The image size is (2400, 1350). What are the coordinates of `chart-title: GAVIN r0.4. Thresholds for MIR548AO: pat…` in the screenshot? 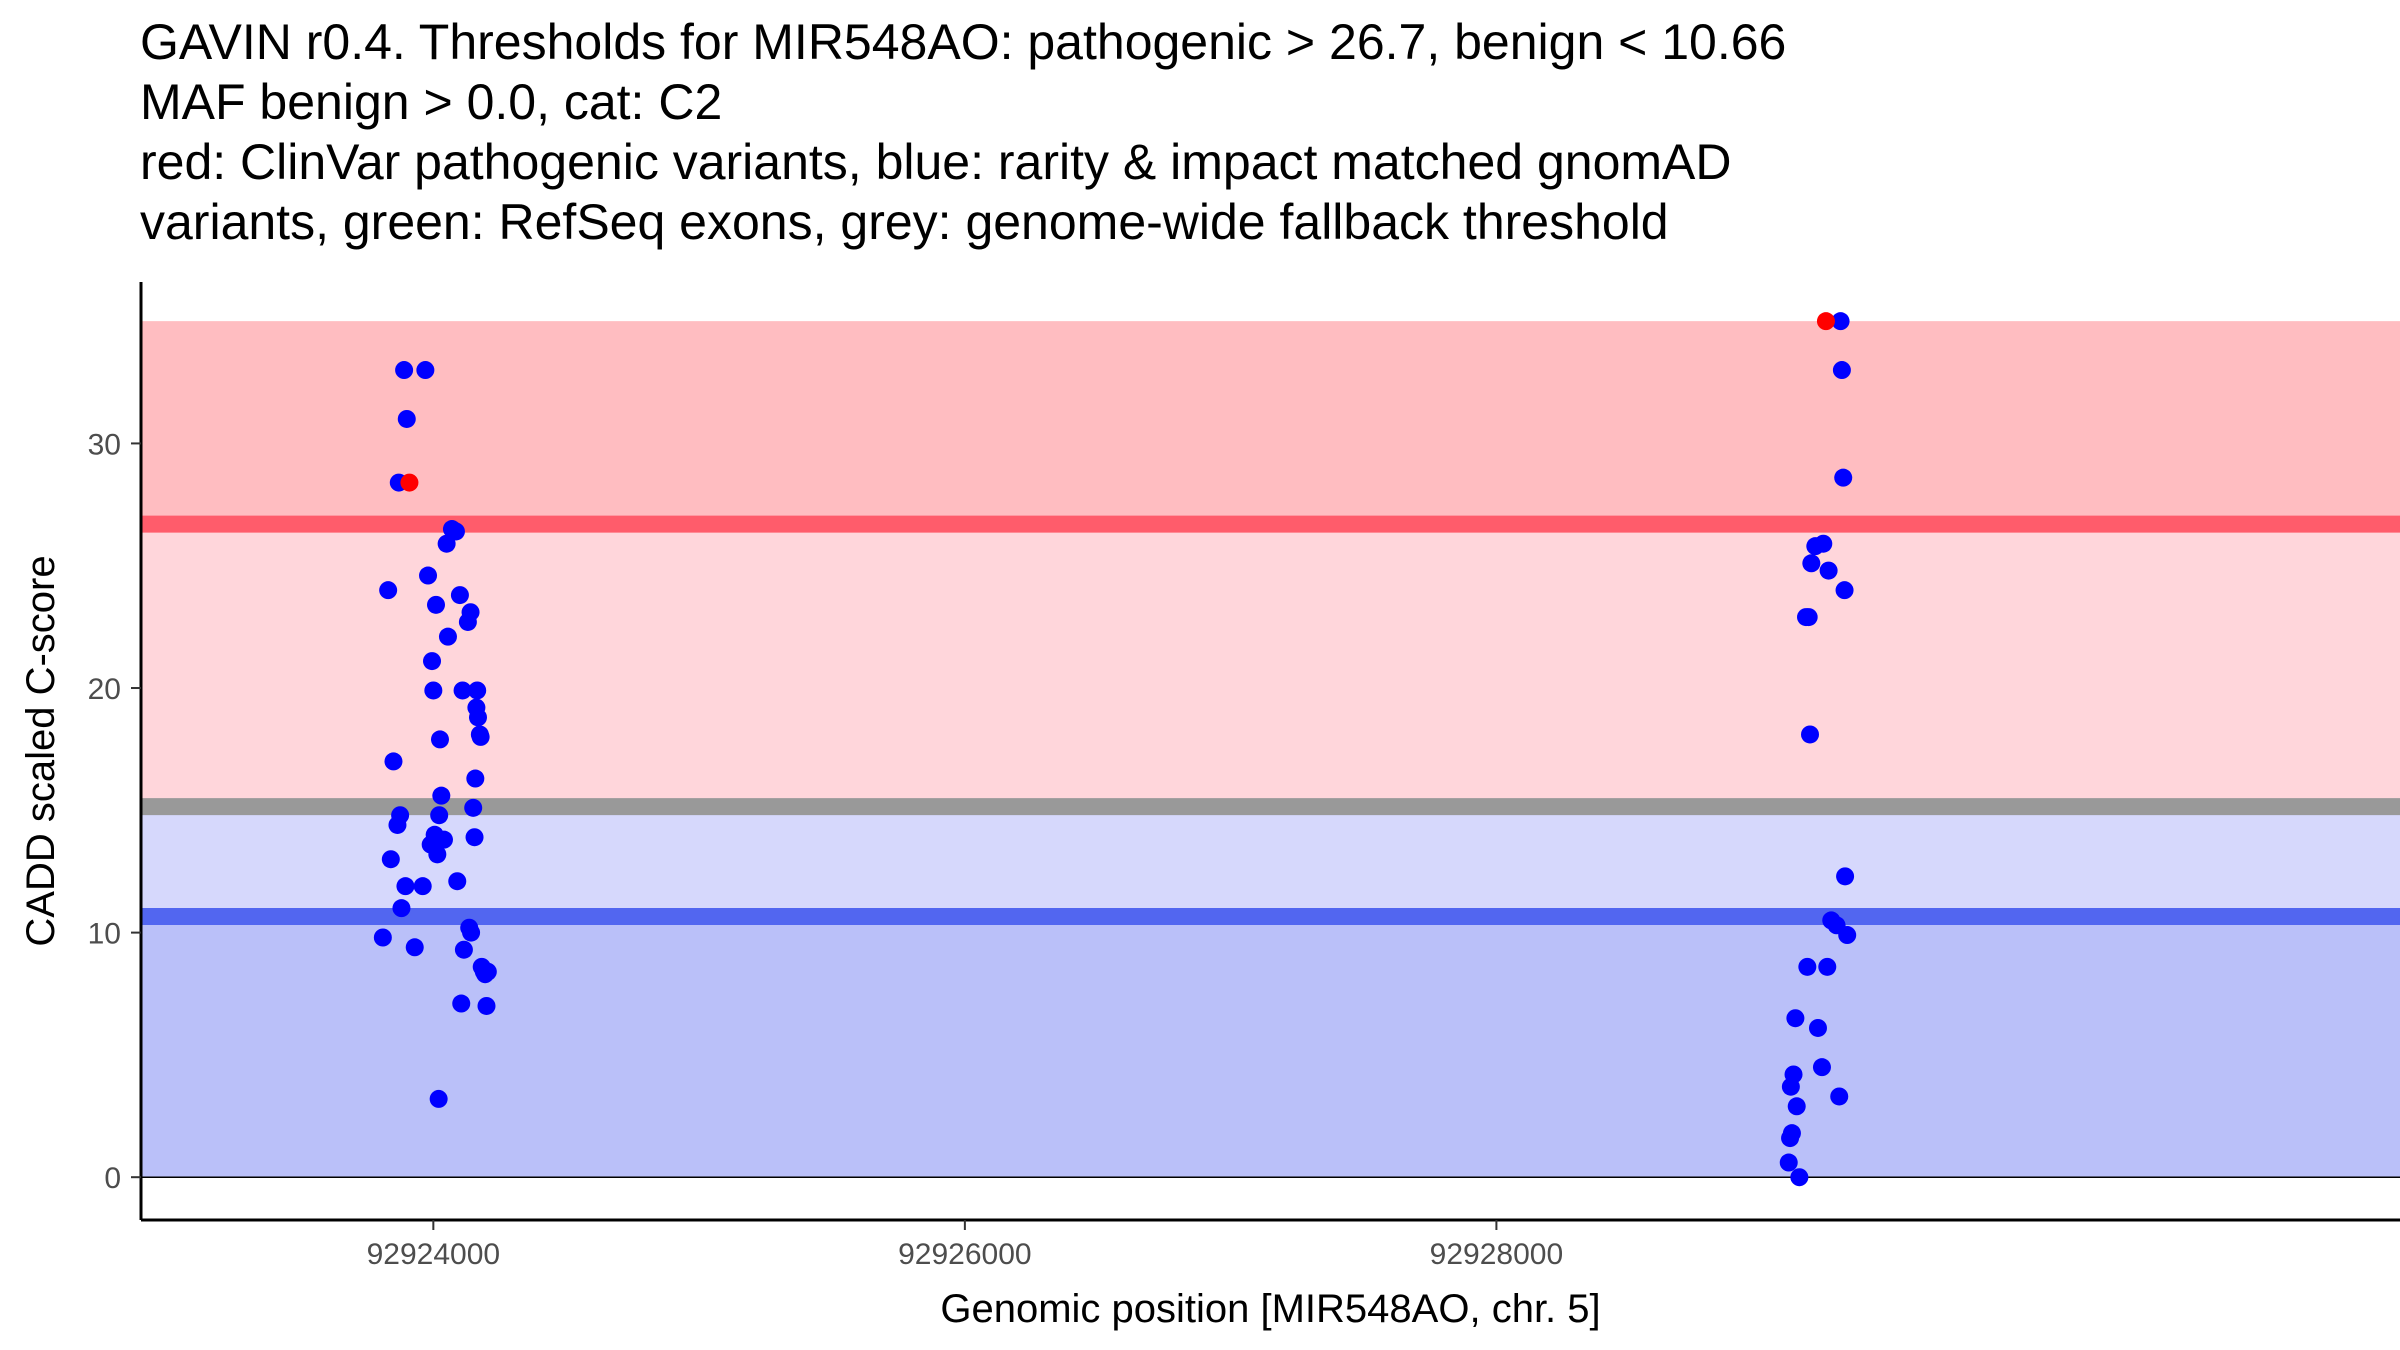 It's located at (963, 132).